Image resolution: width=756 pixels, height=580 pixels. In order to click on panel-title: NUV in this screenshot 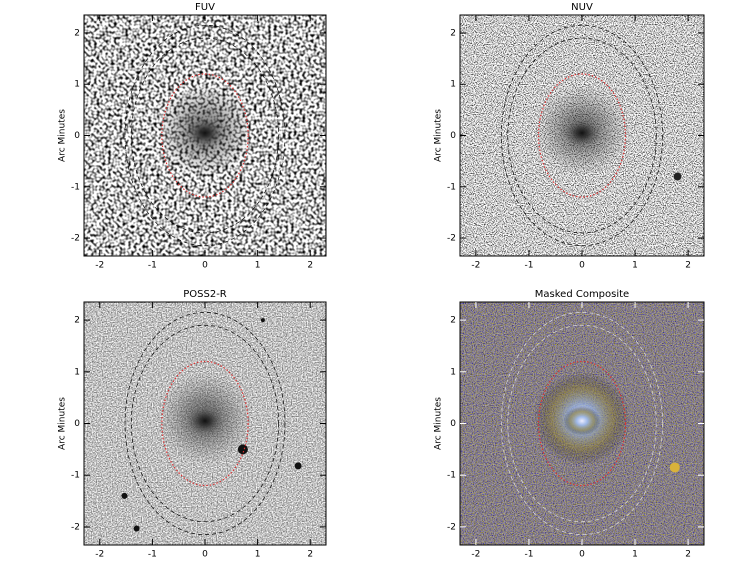, I will do `click(582, 7)`.